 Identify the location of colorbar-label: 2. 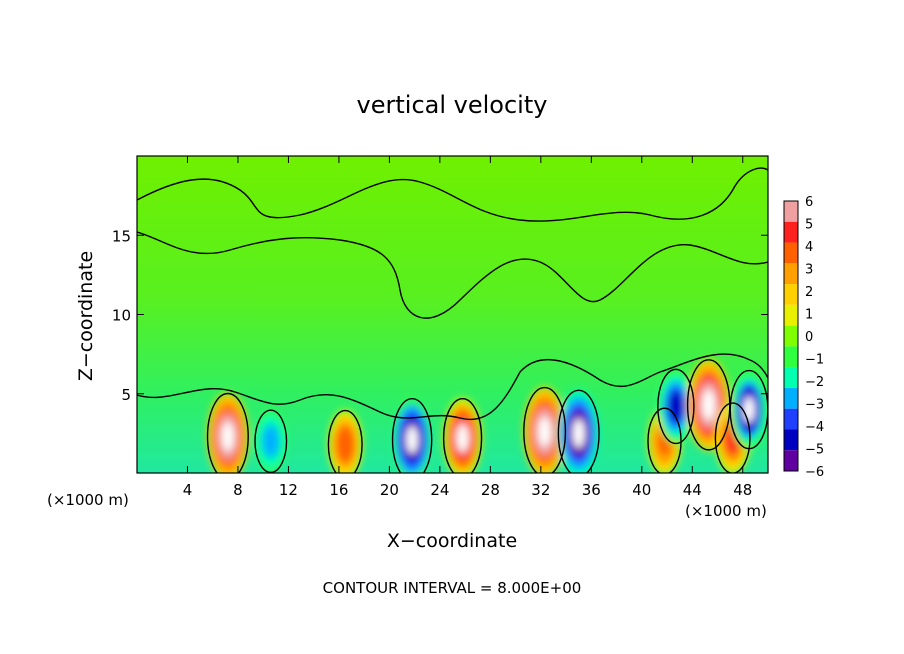
(809, 292).